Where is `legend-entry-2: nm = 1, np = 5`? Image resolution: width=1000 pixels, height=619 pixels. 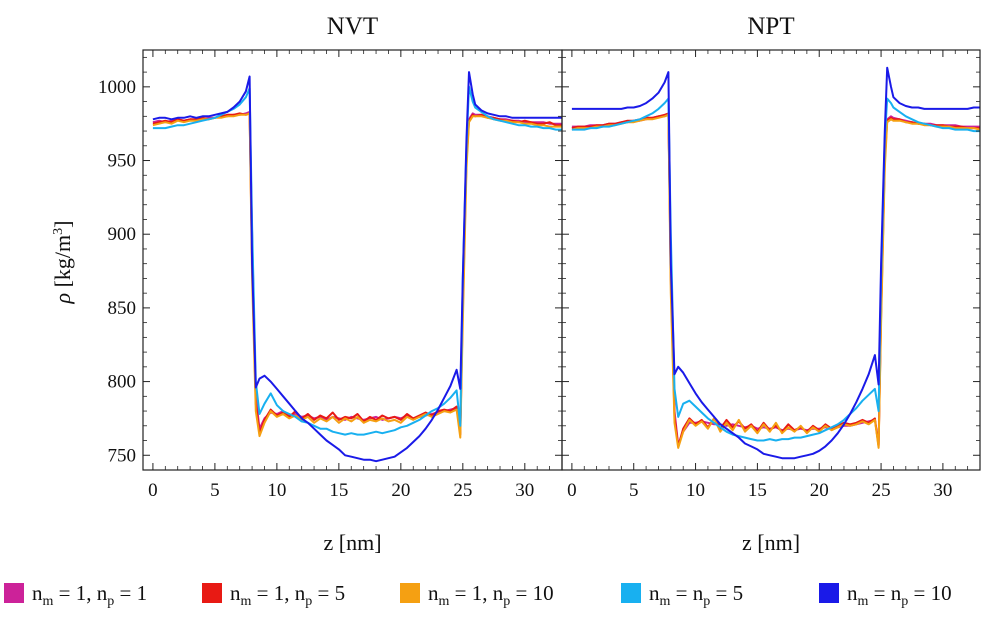
legend-entry-2: nm = 1, np = 5 is located at coordinates (273, 595).